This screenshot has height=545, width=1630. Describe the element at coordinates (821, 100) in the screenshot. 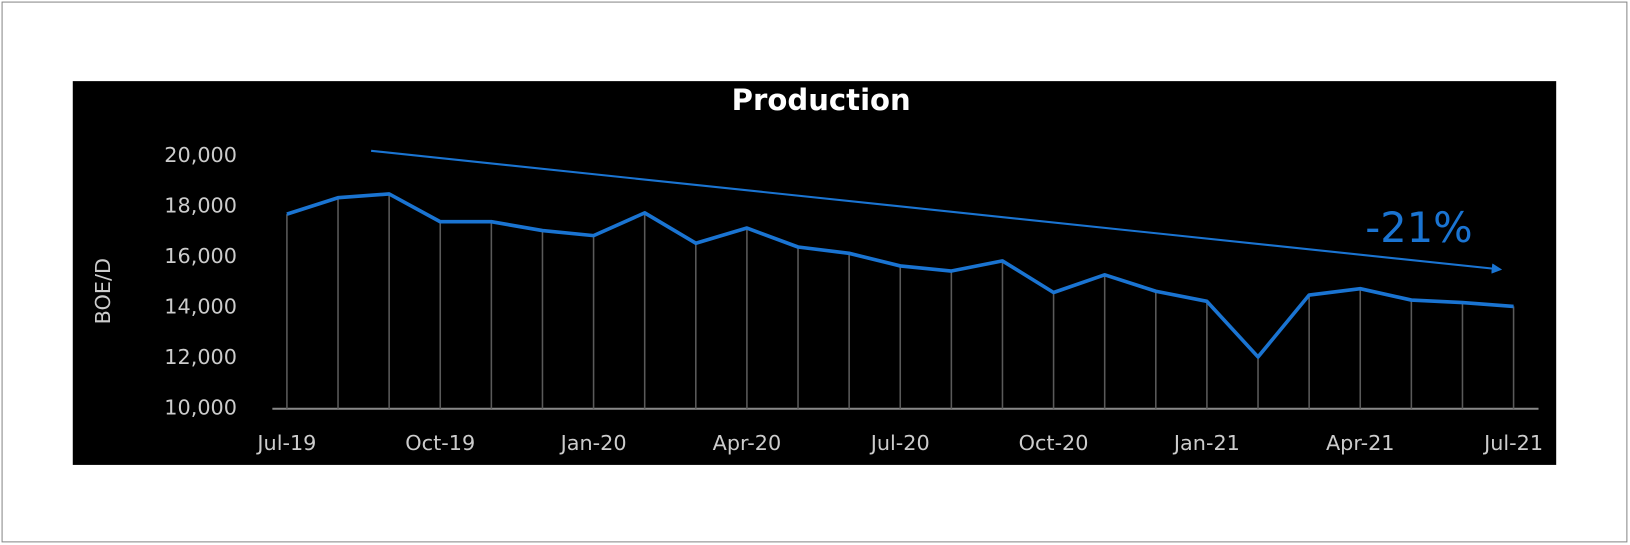

I see `chart-title: Production` at that location.